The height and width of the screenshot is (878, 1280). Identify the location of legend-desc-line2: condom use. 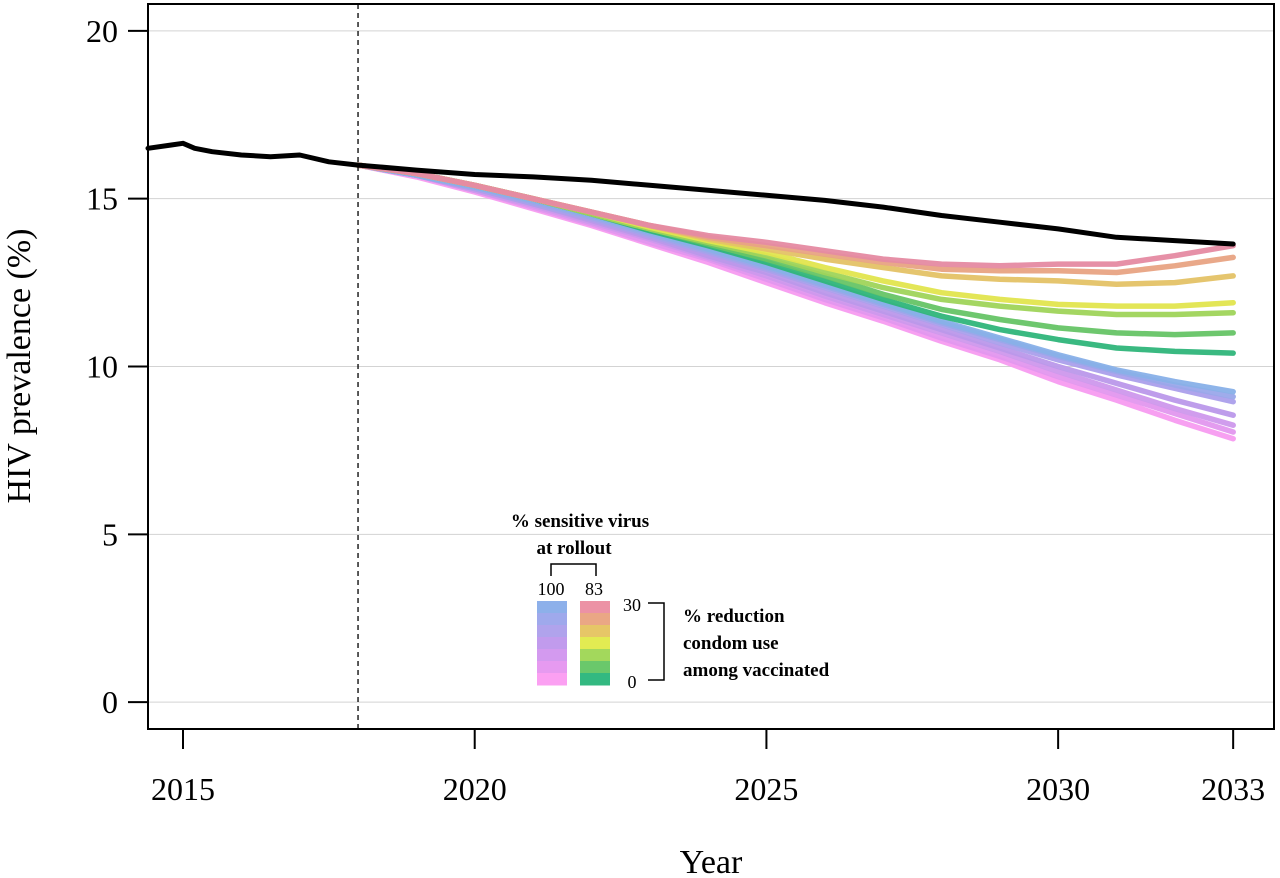
(731, 643).